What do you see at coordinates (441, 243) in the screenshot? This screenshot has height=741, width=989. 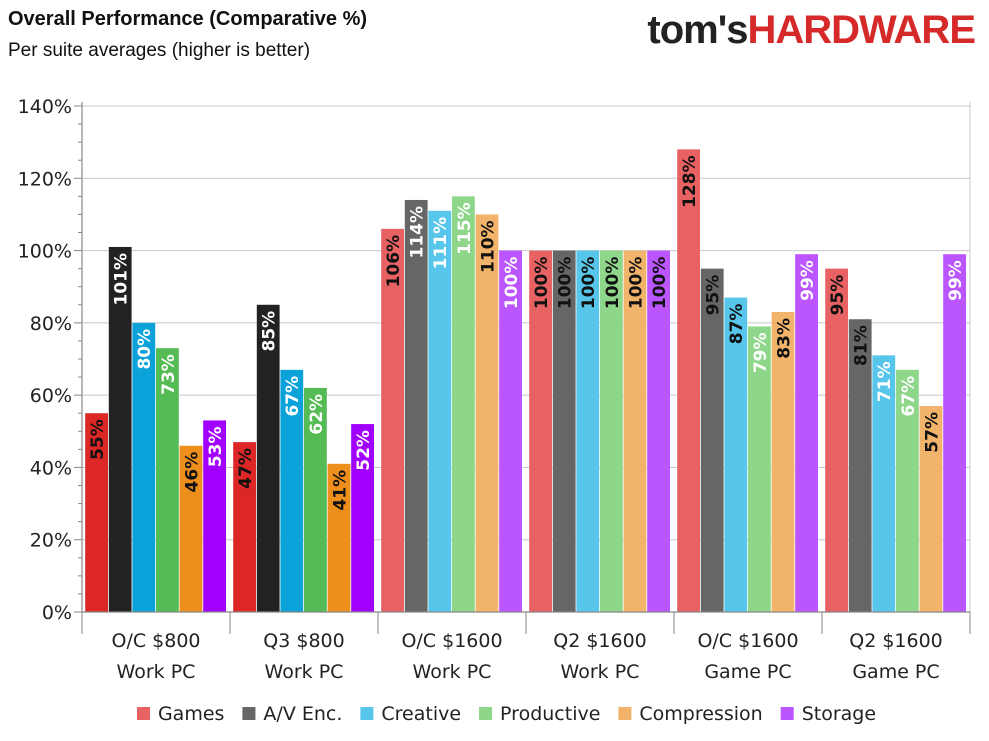 I see `data-label: 111%` at bounding box center [441, 243].